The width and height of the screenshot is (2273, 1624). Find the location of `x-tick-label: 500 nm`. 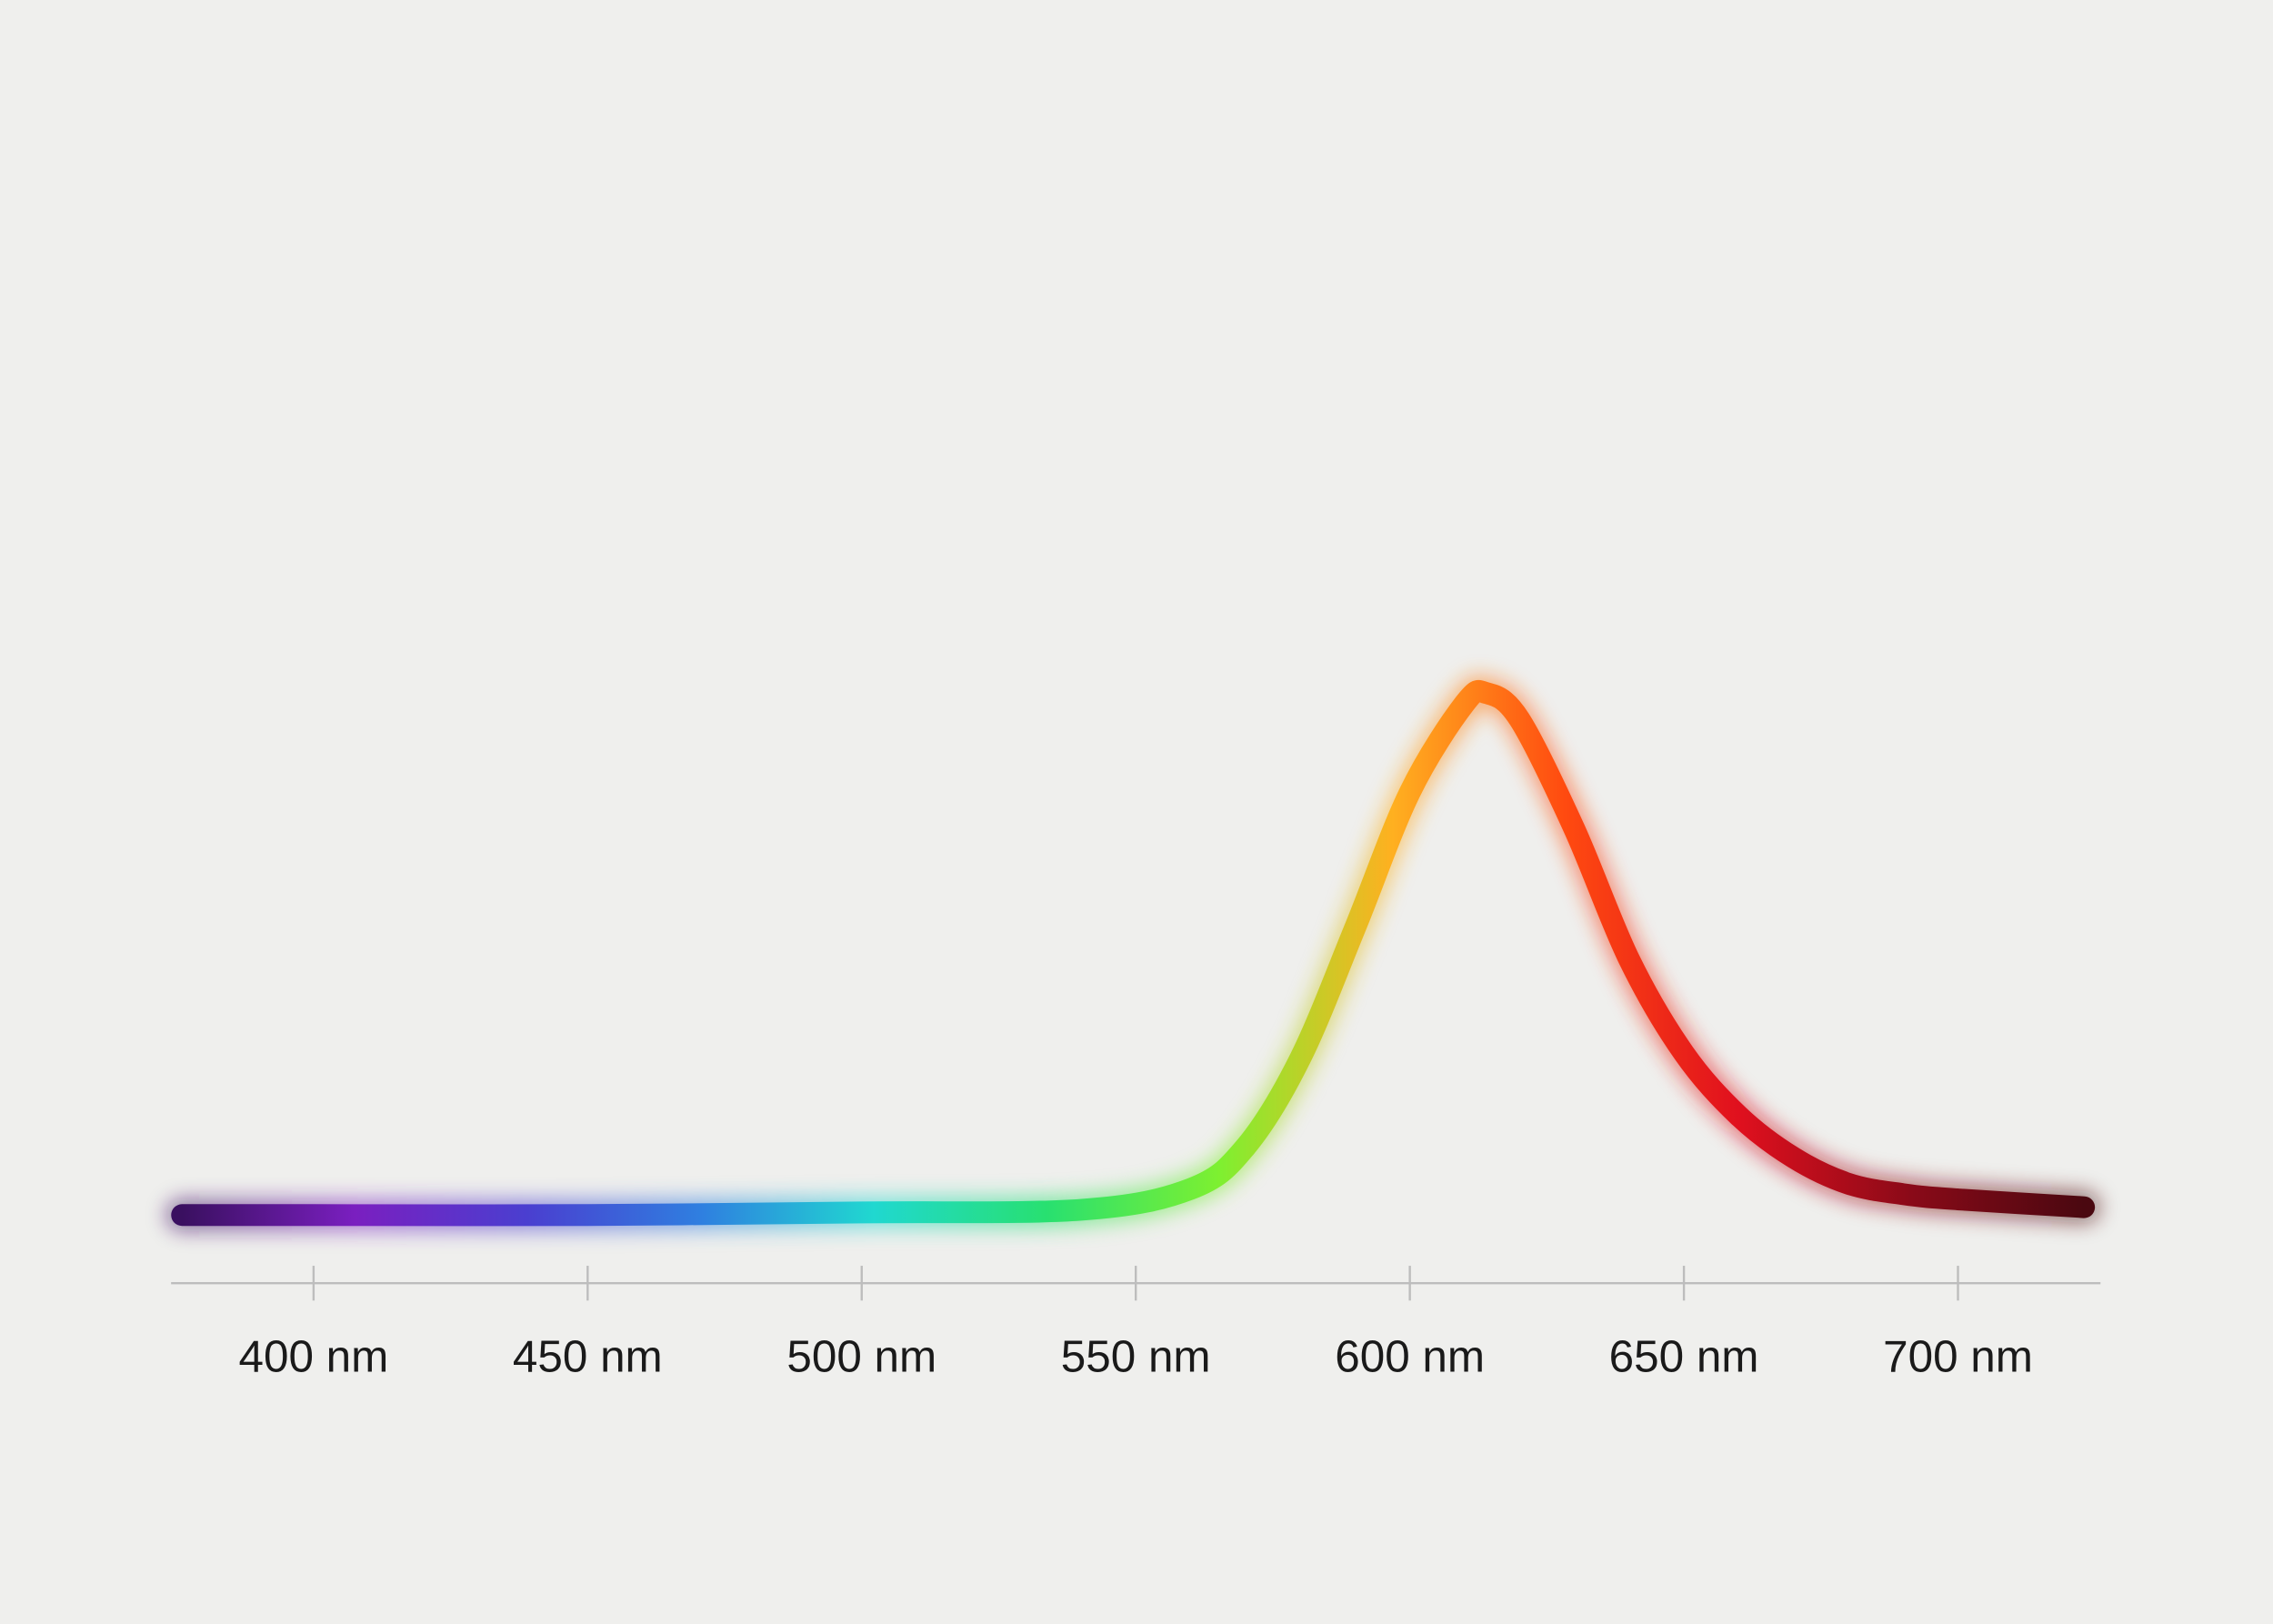

x-tick-label: 500 nm is located at coordinates (861, 1357).